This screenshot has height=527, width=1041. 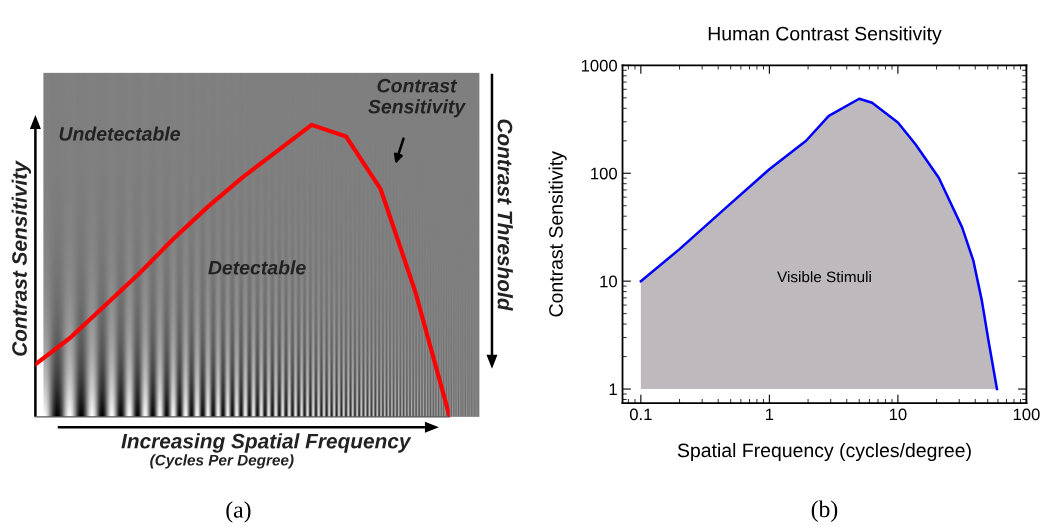 I want to click on annotation: Detectable, so click(x=257, y=267).